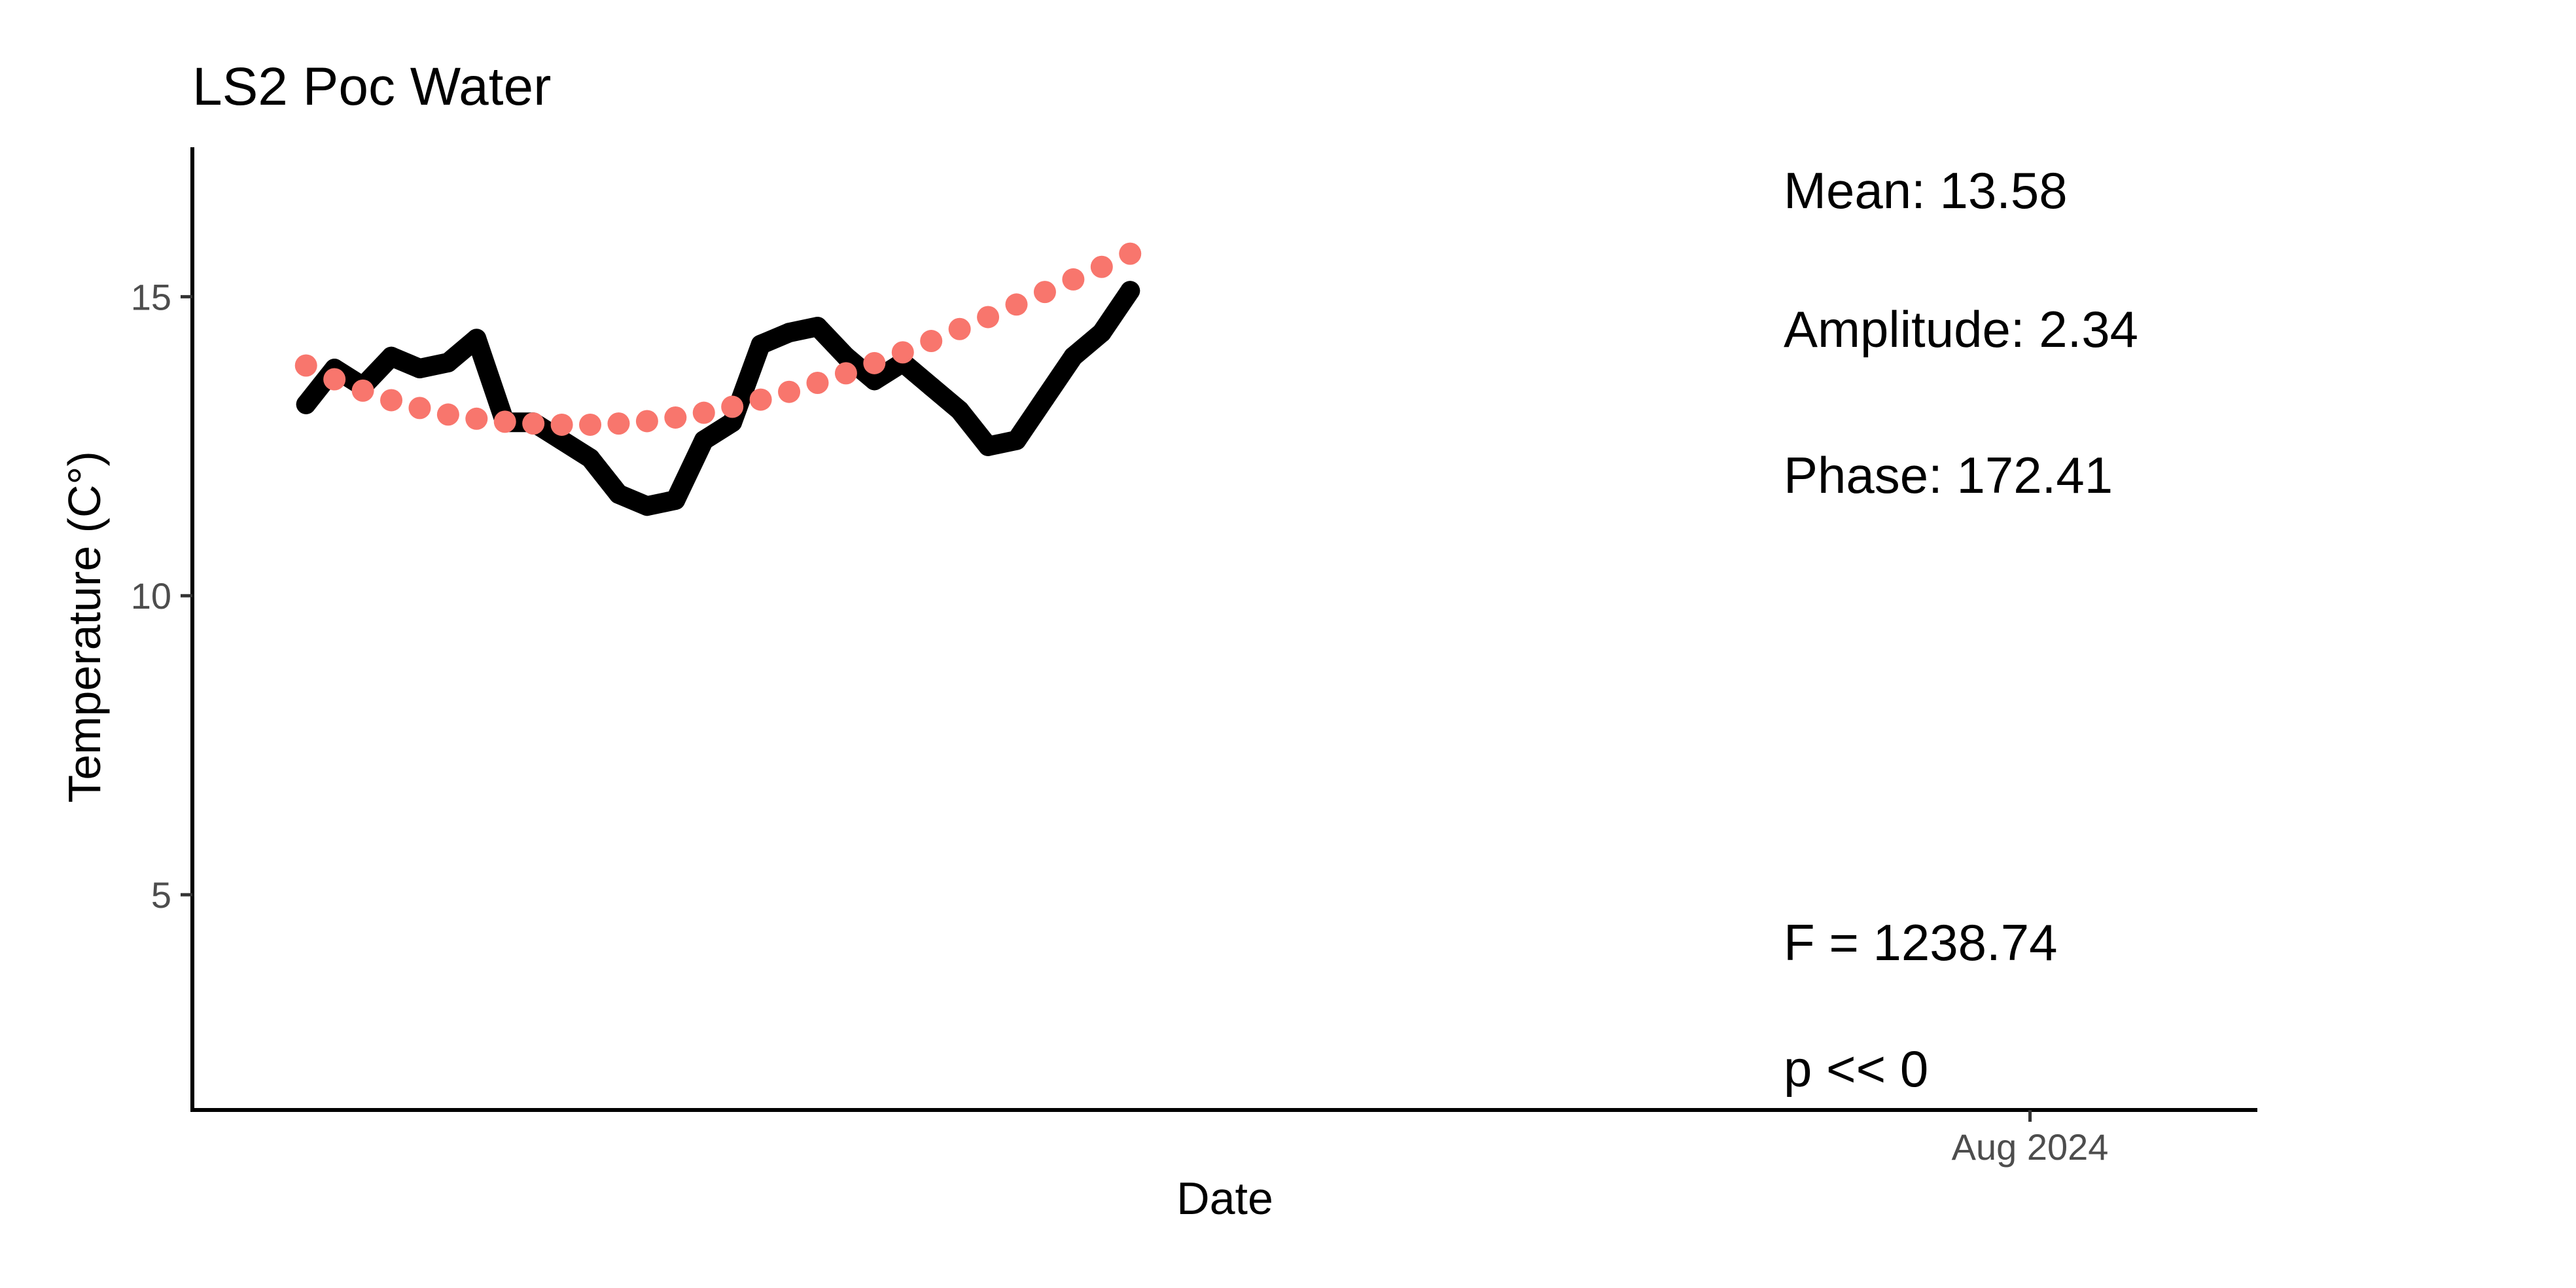 Image resolution: width=2576 pixels, height=1288 pixels. I want to click on x-tick-label: Aug 2024, so click(2030, 1147).